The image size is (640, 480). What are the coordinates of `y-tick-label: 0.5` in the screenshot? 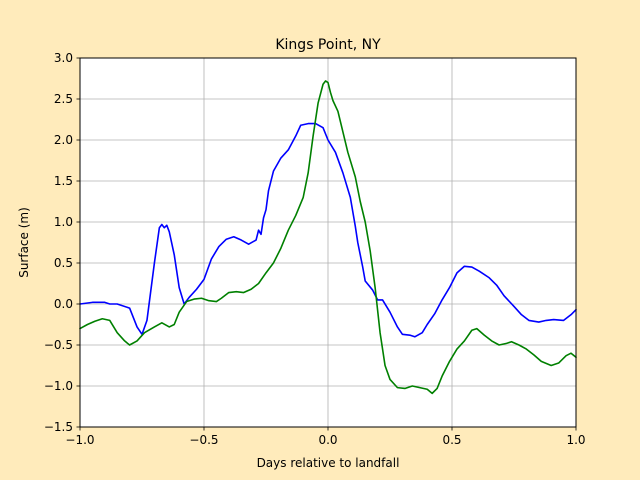 It's located at (63, 263).